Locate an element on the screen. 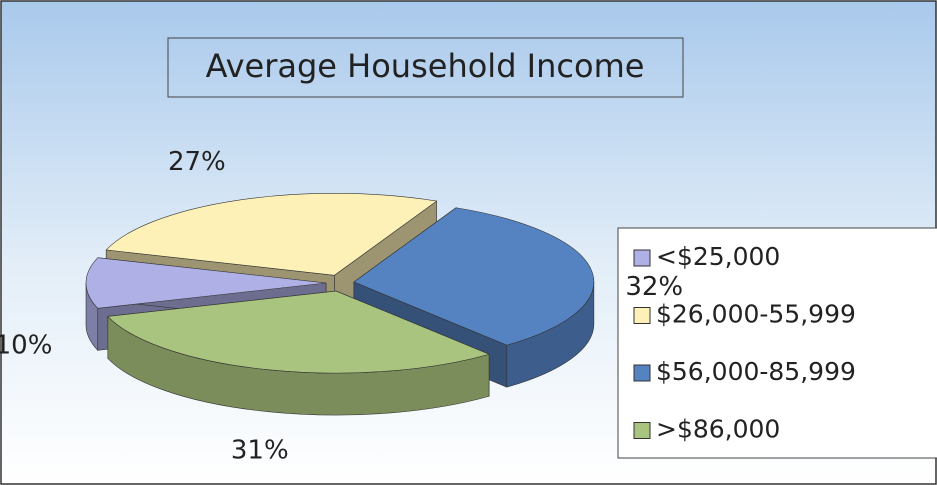 The width and height of the screenshot is (937, 485). data-label: 32% is located at coordinates (654, 287).